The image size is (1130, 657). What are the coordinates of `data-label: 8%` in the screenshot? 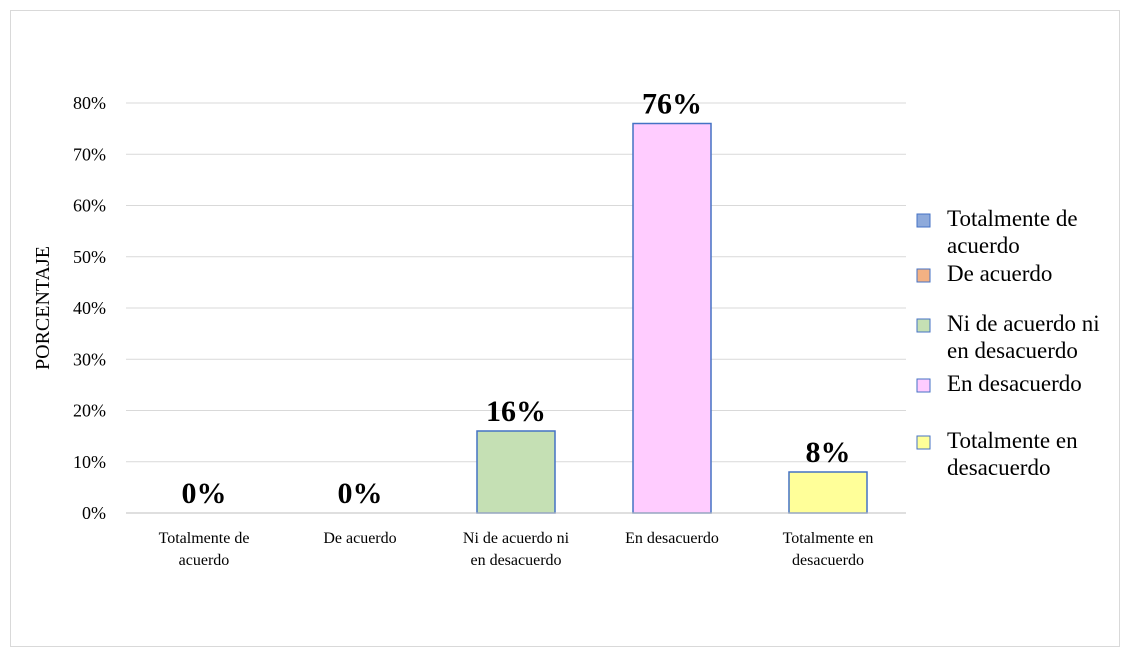 It's located at (828, 452).